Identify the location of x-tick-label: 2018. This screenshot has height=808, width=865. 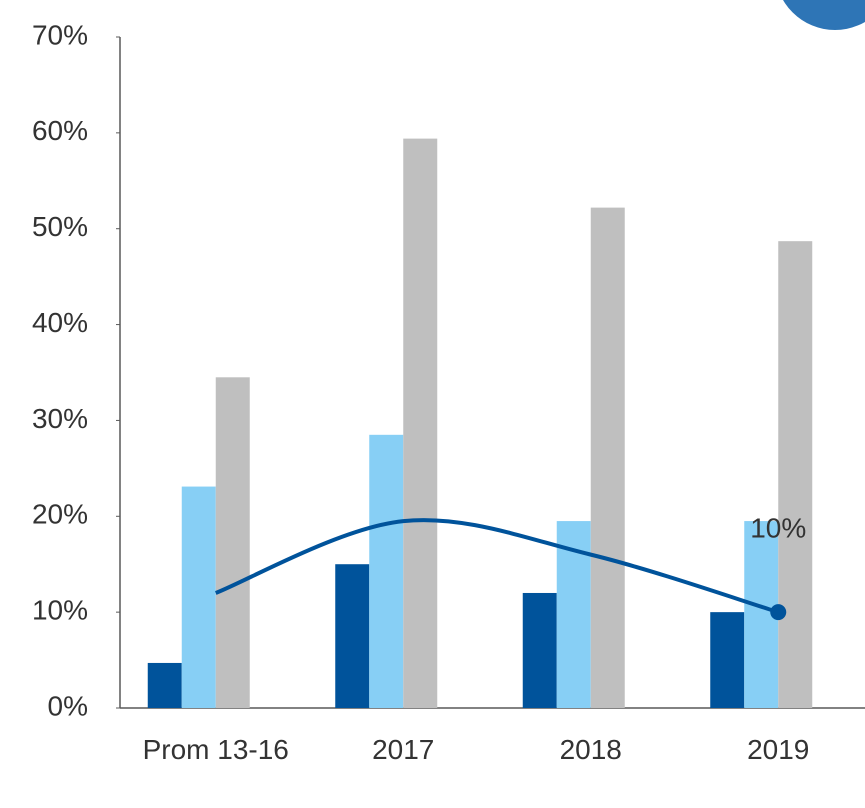
(590, 749).